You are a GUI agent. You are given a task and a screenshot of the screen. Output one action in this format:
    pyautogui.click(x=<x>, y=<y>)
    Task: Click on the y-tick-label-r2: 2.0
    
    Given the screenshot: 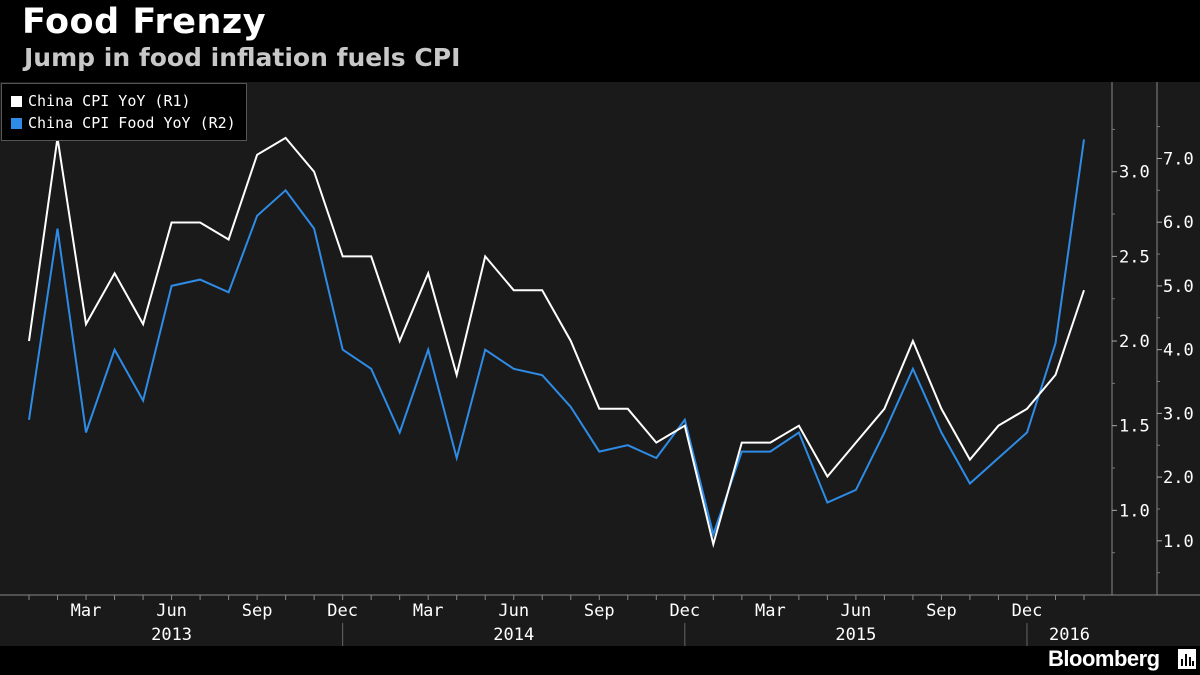 What is the action you would take?
    pyautogui.click(x=1178, y=478)
    